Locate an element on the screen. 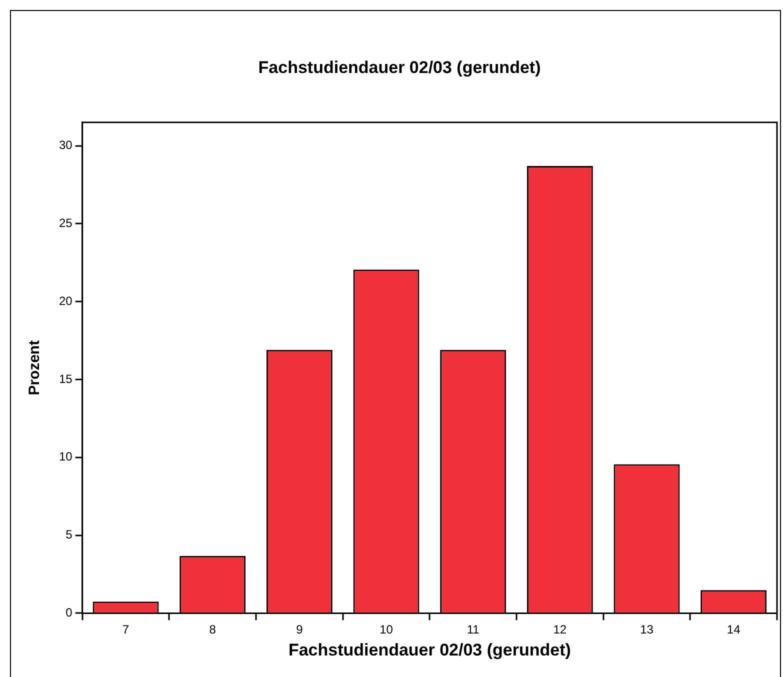 The width and height of the screenshot is (783, 677). x-tick-label: 10 is located at coordinates (387, 629).